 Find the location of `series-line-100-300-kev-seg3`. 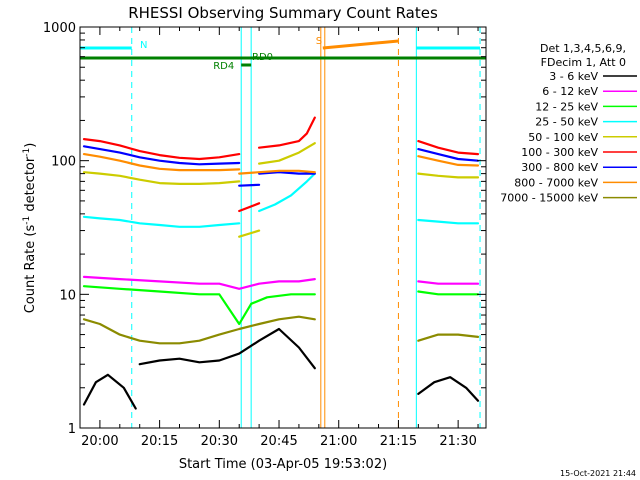

series-line-100-300-kev-seg3 is located at coordinates (448, 148).